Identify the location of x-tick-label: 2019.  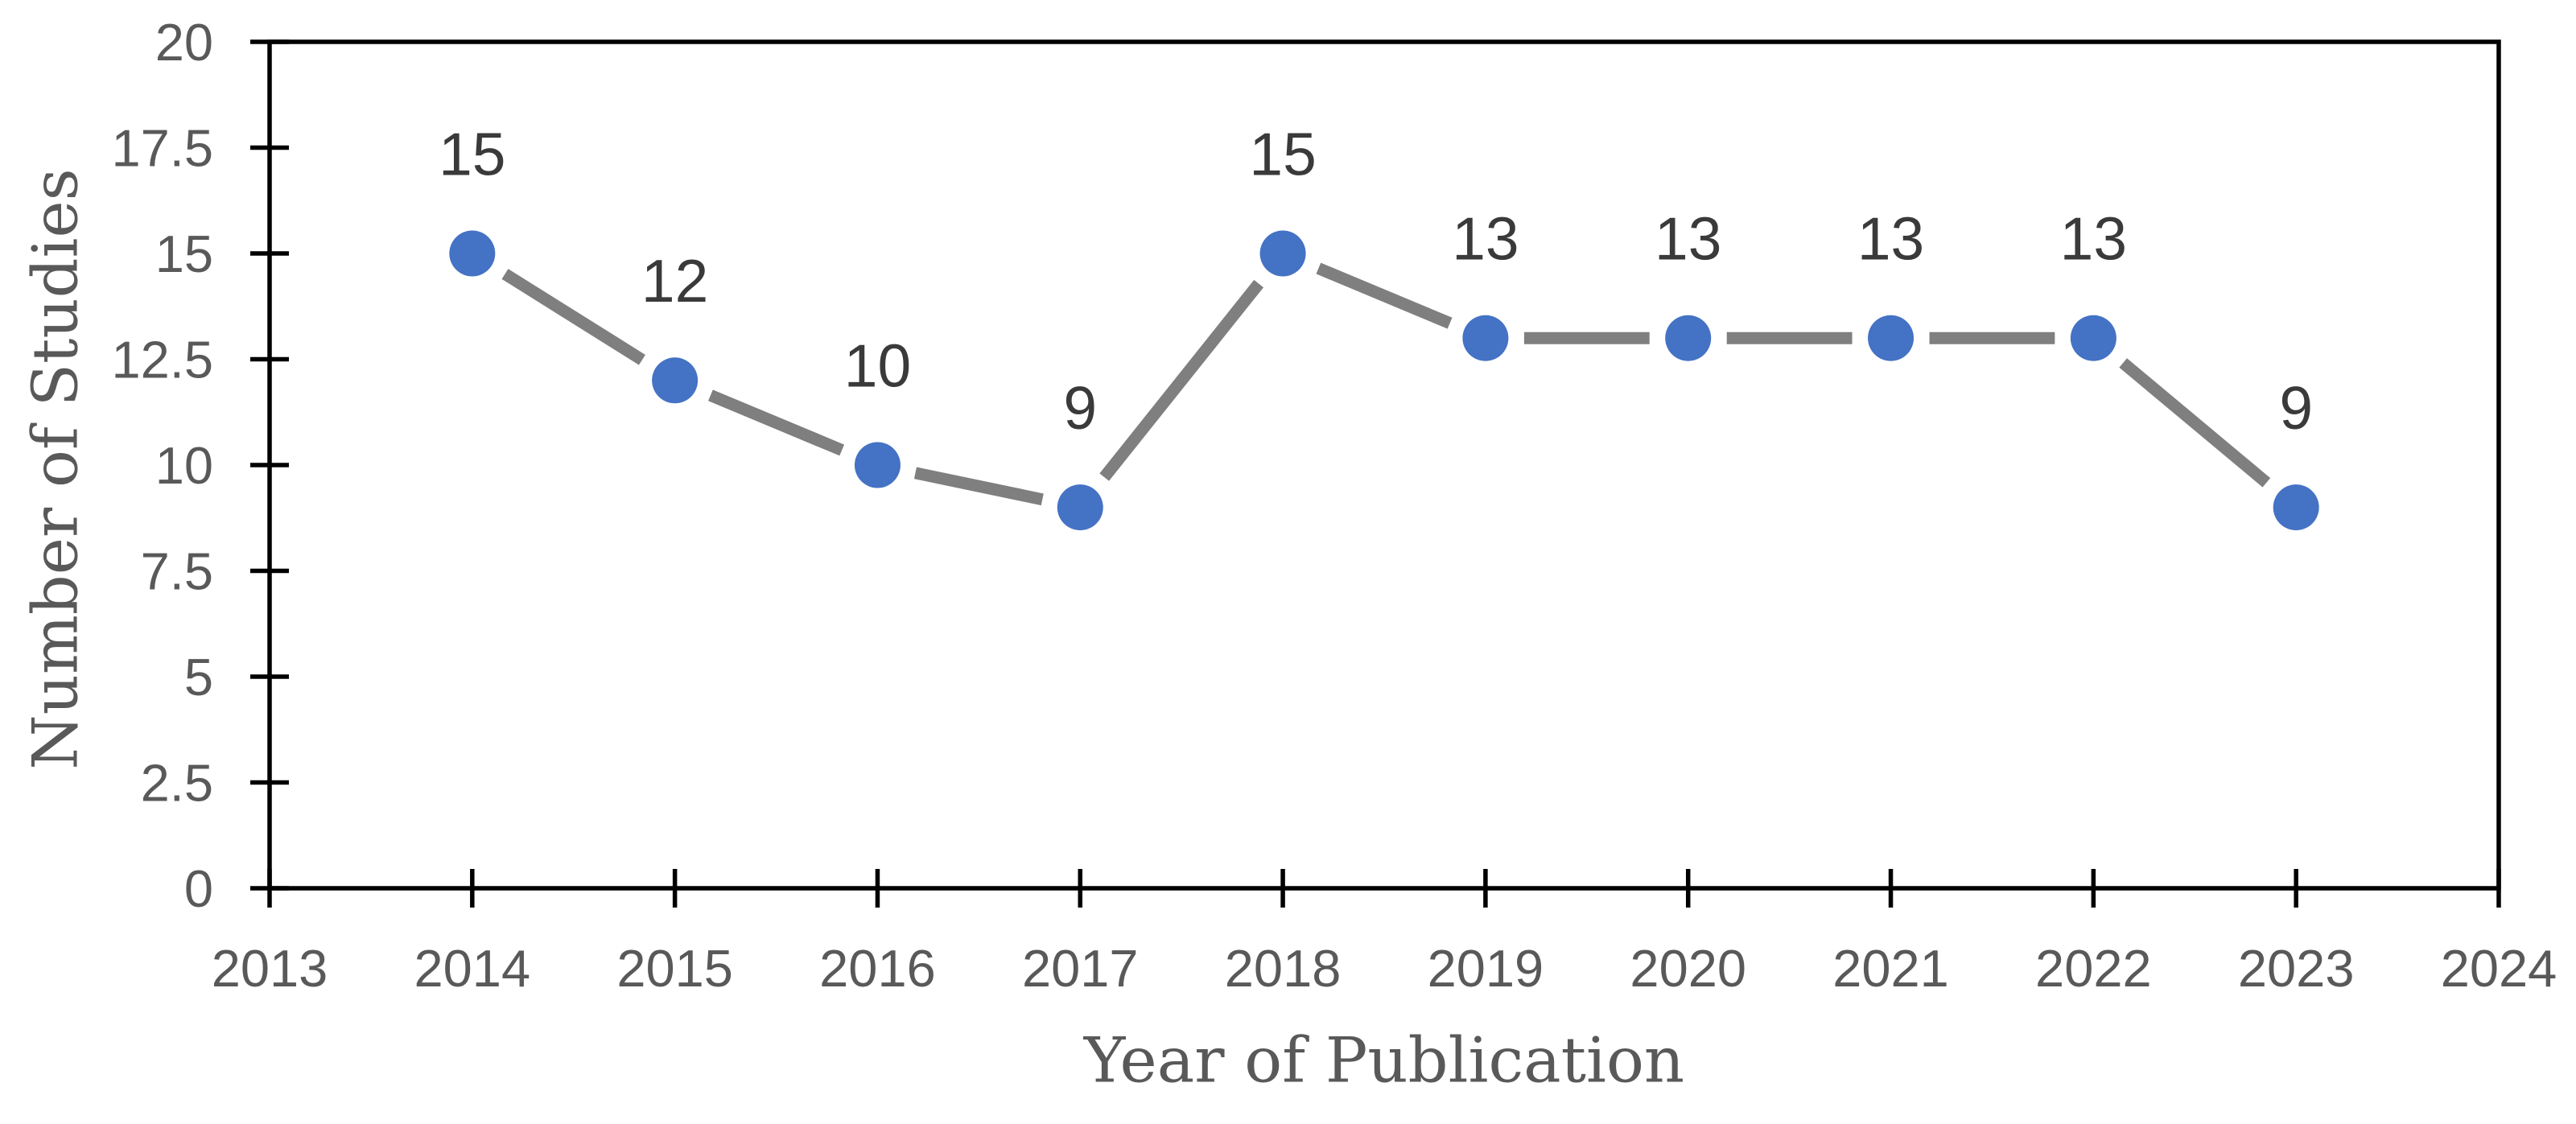
(1486, 968).